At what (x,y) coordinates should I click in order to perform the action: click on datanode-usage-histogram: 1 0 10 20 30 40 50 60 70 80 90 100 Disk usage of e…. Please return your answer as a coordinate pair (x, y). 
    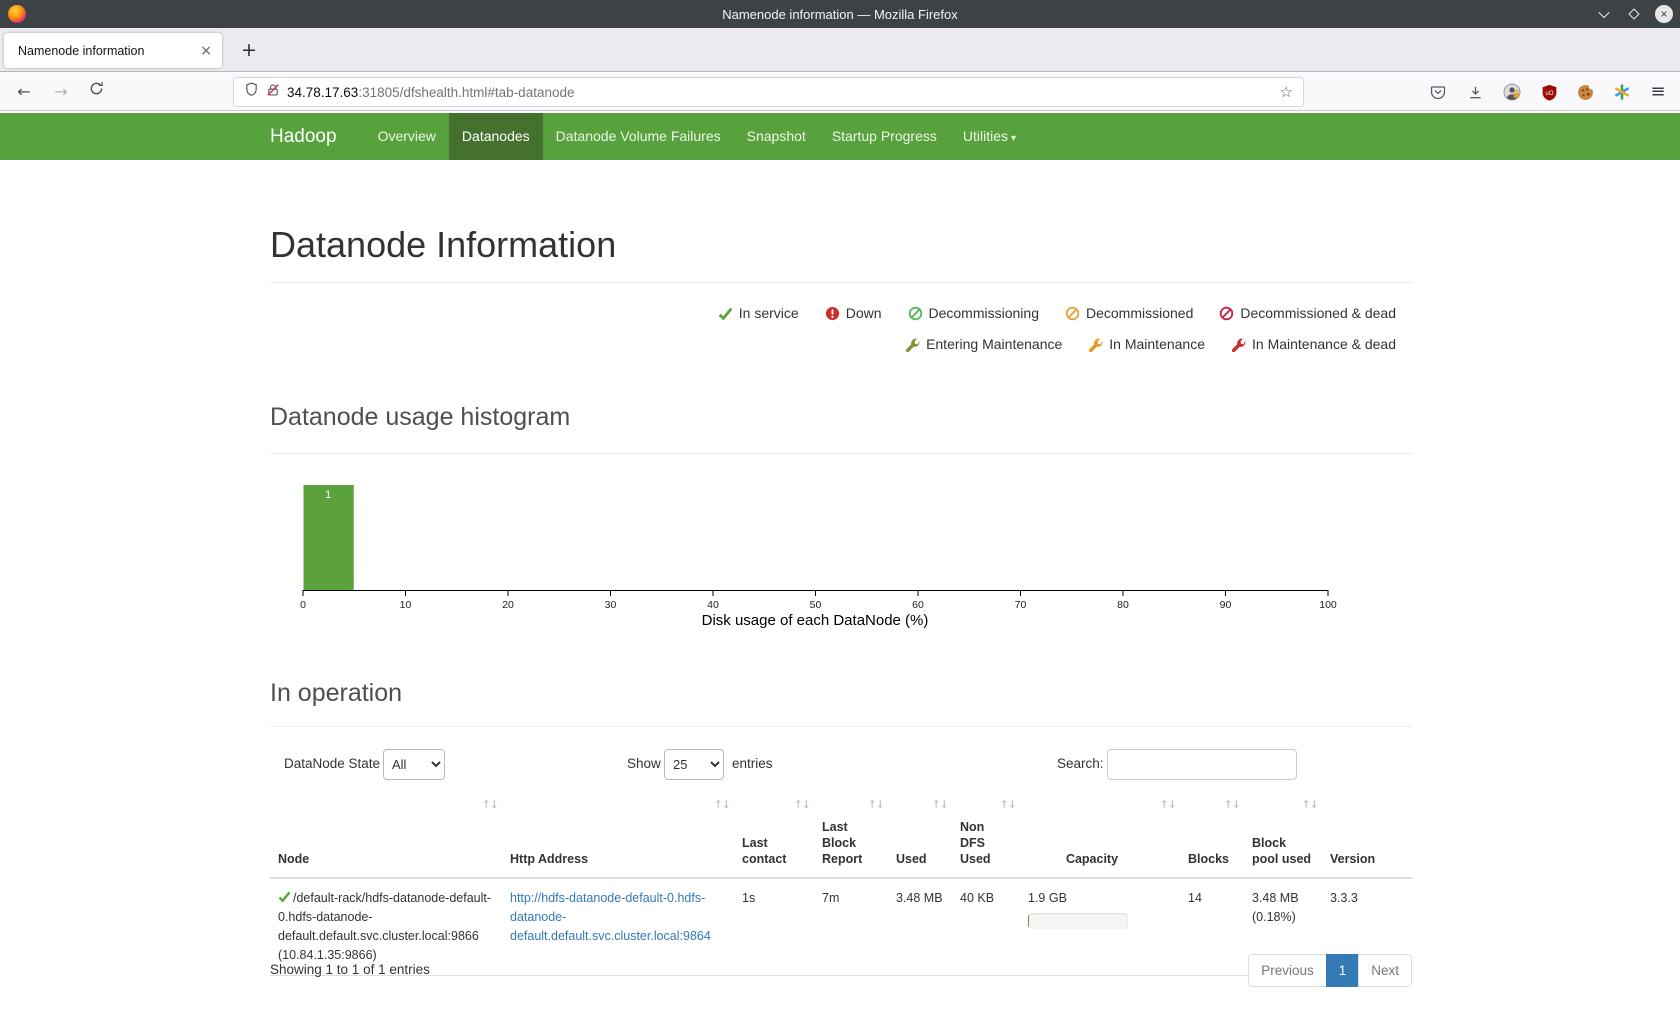
    Looking at the image, I should click on (818, 557).